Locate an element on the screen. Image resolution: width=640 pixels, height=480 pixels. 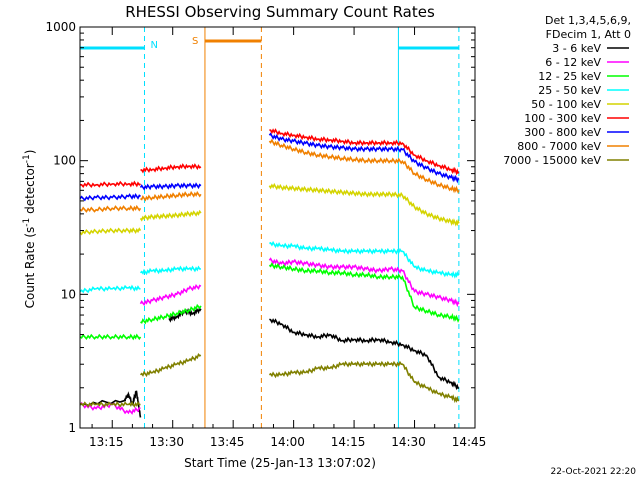
flag-label-1: S is located at coordinates (195, 41).